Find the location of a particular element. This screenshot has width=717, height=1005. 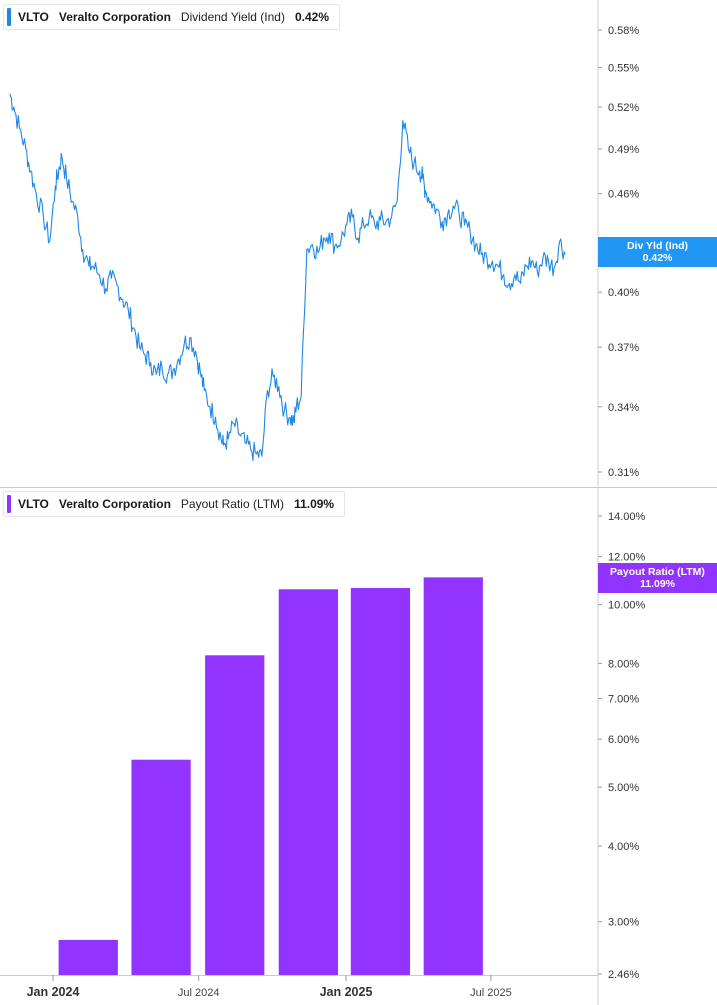

x-tick-label: Jul 2025 is located at coordinates (491, 993).